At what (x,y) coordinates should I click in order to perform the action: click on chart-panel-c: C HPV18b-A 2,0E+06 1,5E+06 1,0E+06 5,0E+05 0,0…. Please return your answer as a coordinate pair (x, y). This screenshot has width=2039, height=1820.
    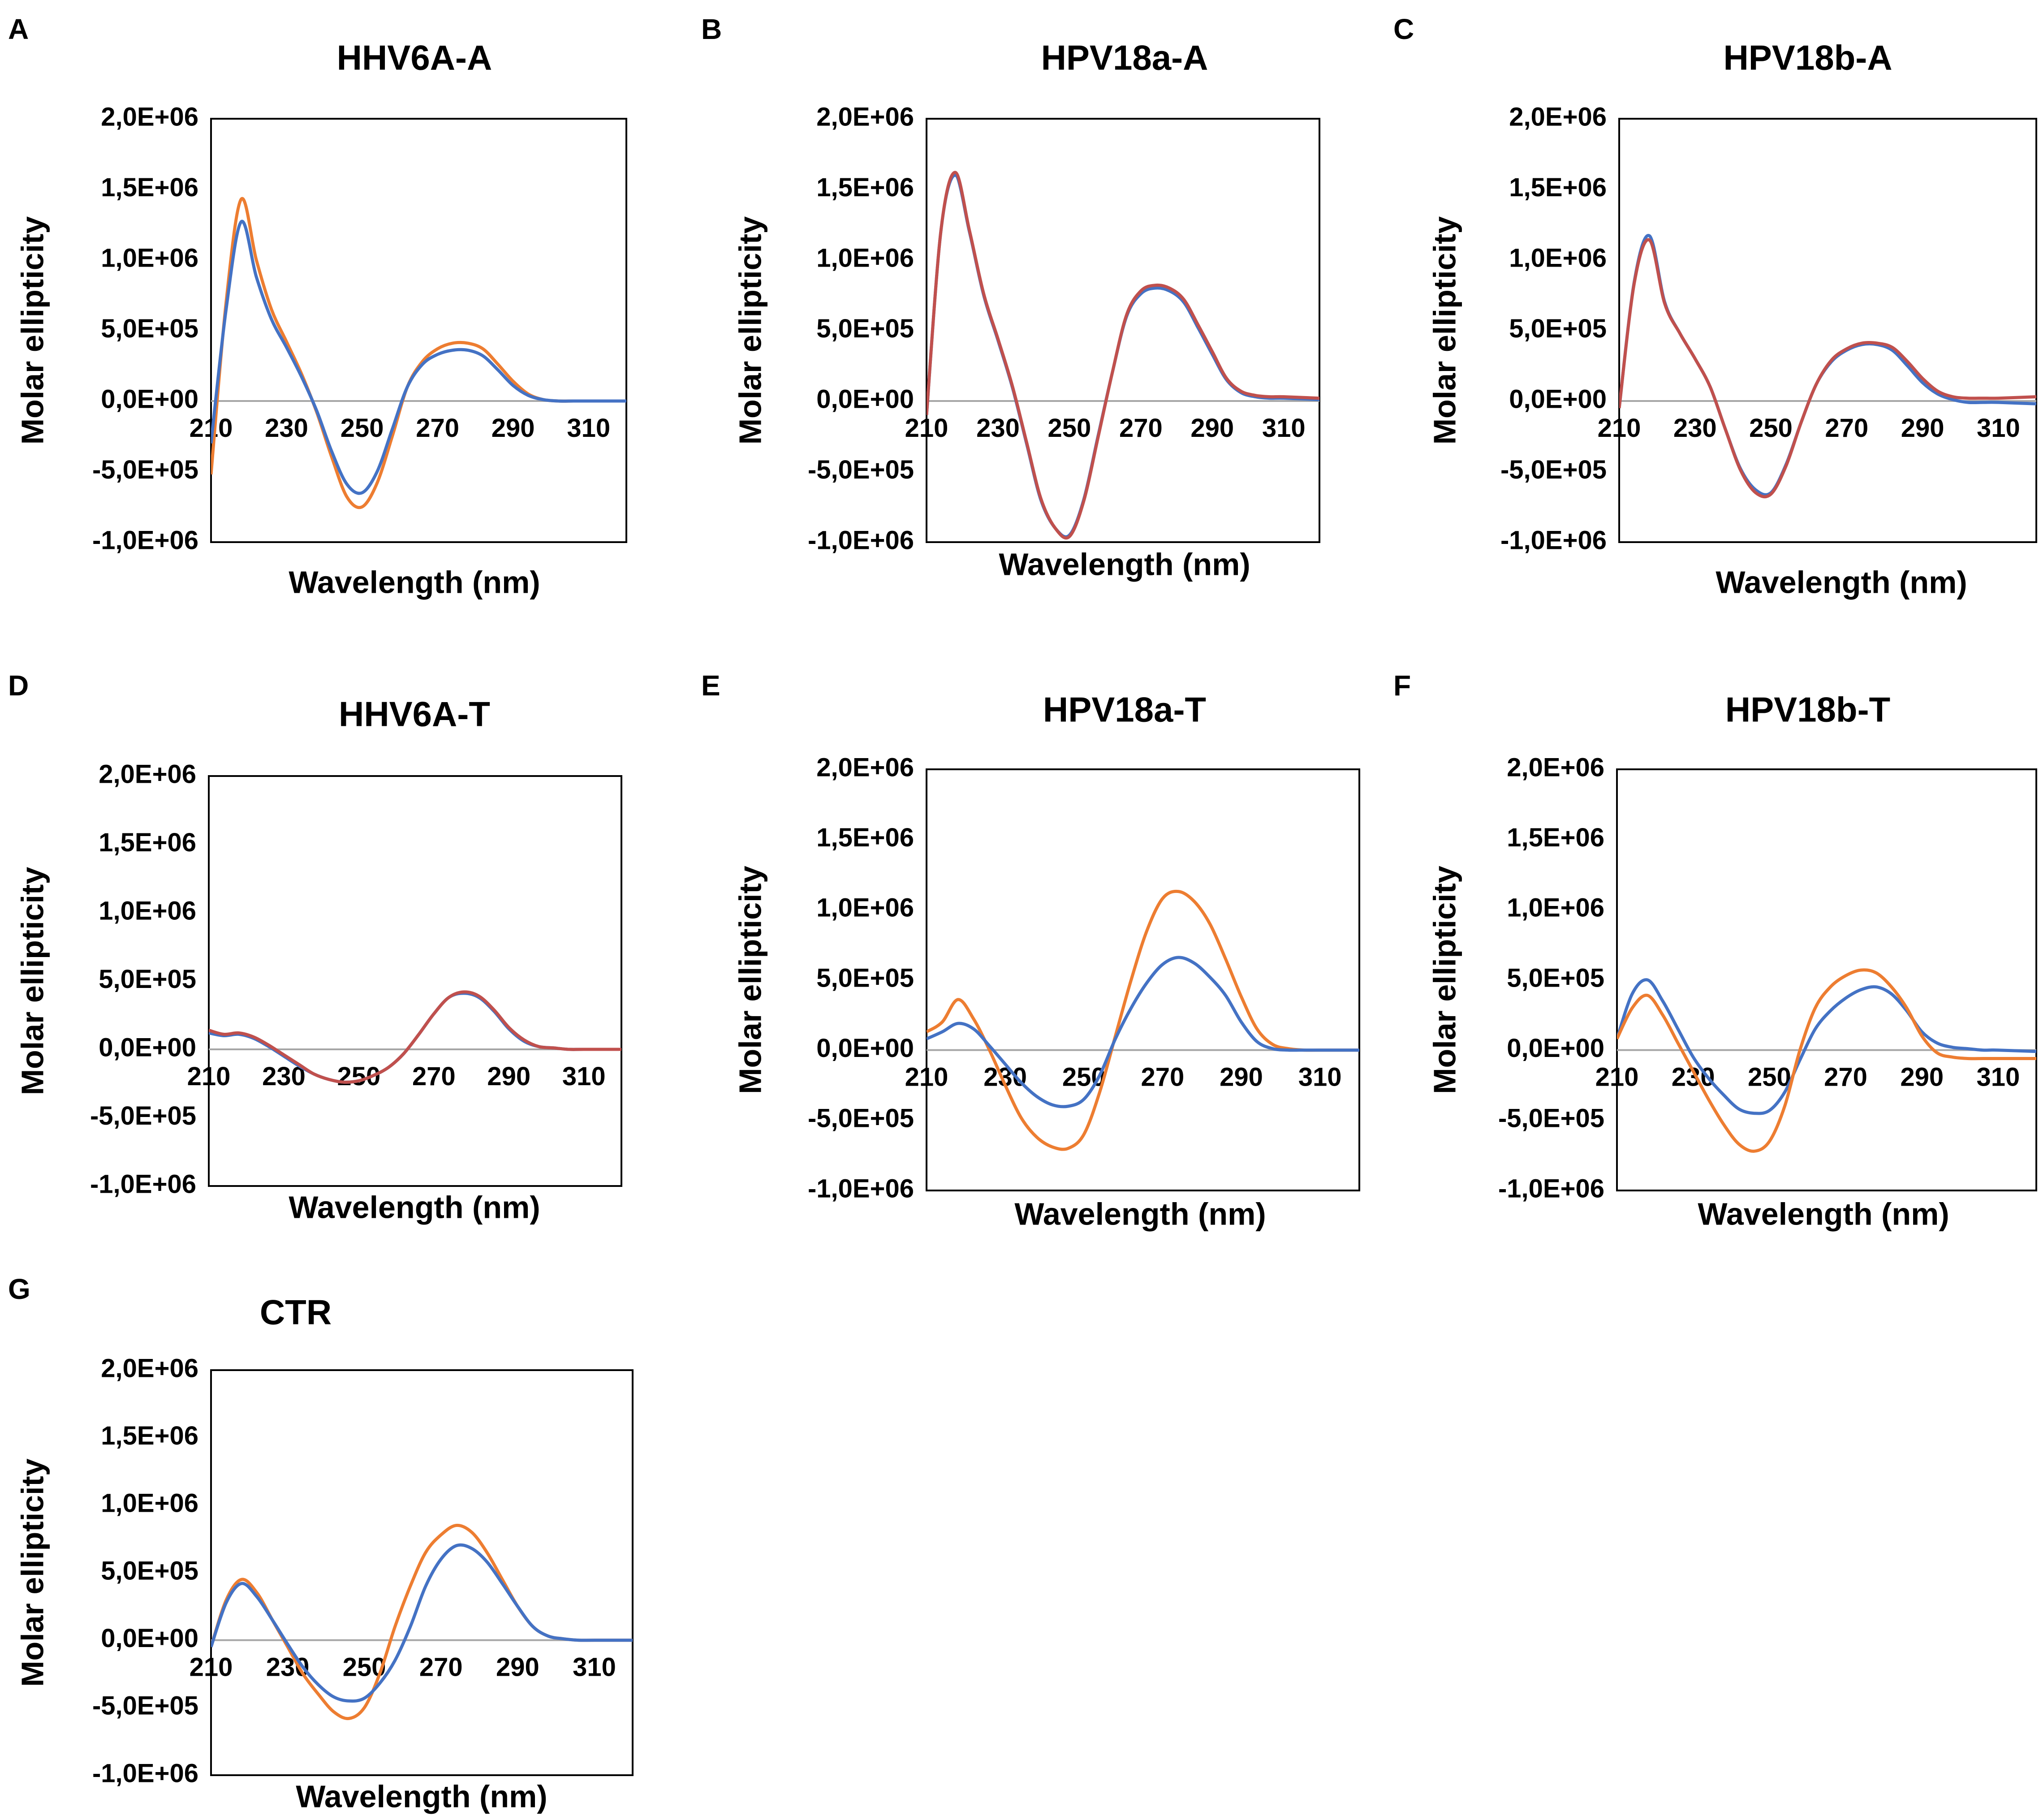
    Looking at the image, I should click on (1715, 306).